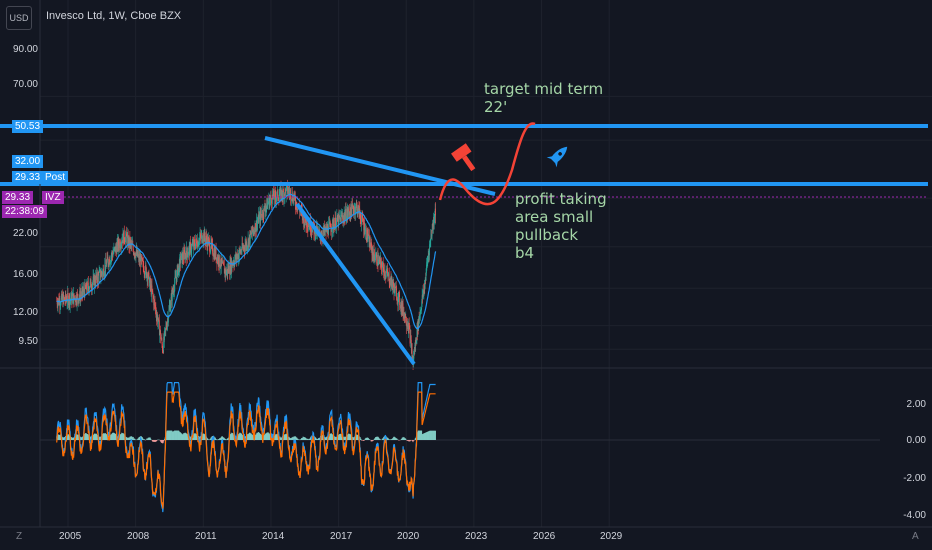 This screenshot has height=550, width=932. Describe the element at coordinates (341, 536) in the screenshot. I see `x-tick-label: 2017` at that location.